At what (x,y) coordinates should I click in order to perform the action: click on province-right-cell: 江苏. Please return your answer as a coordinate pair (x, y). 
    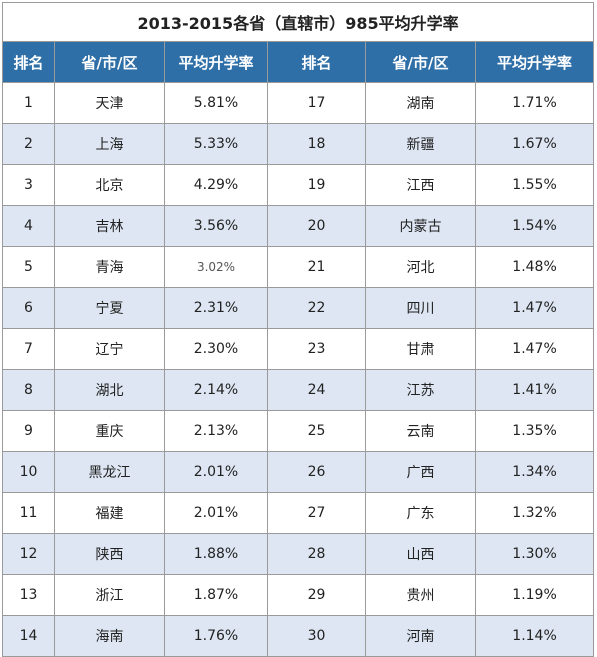
    Looking at the image, I should click on (420, 390).